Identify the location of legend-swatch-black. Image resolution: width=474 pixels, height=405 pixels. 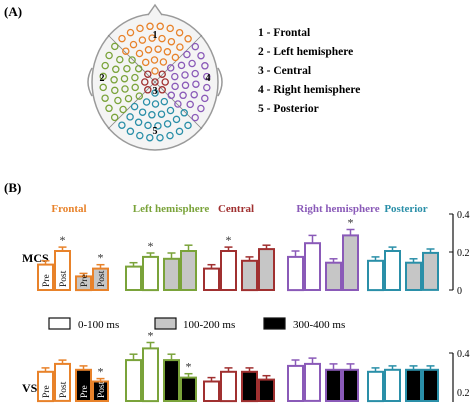
(274, 323).